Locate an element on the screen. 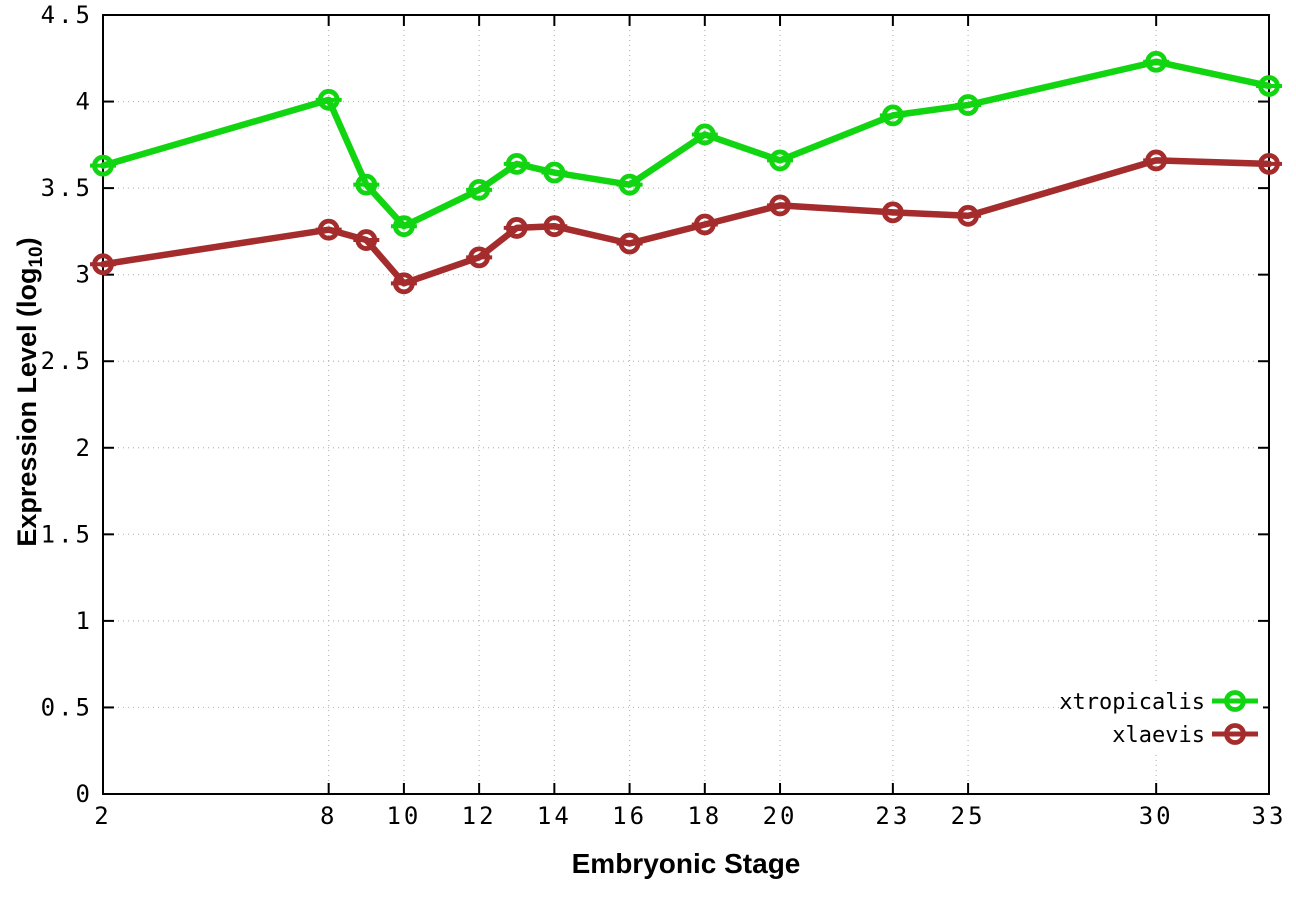 Image resolution: width=1296 pixels, height=907 pixels. data-point-xtropicalis-16-marker is located at coordinates (629, 184).